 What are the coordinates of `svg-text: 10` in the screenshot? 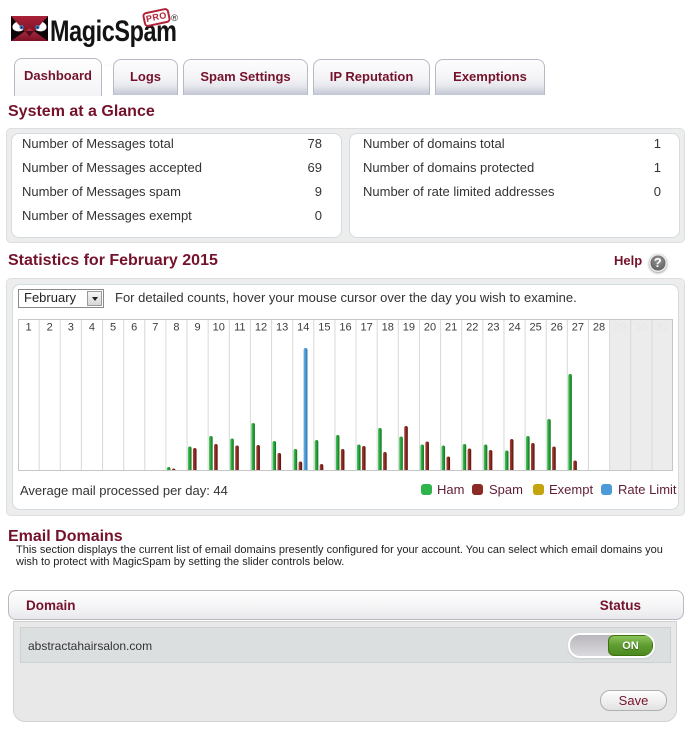 It's located at (219, 328).